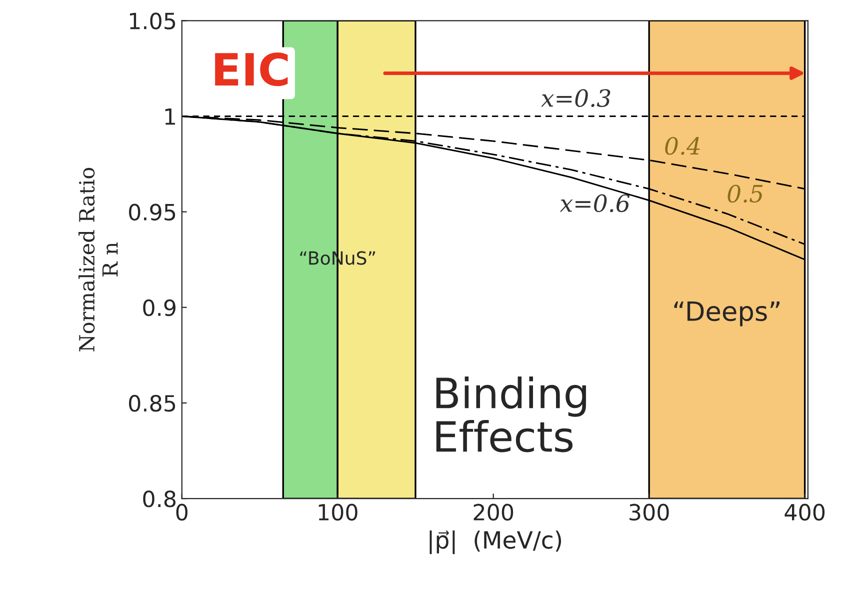  I want to click on x-axis-title: |p⃗| (MeV/c), so click(496, 542).